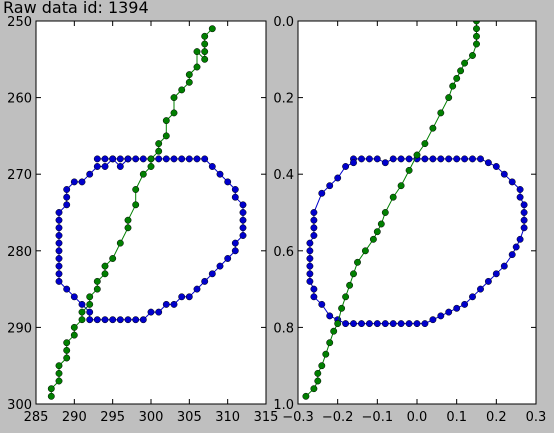  What do you see at coordinates (283, 175) in the screenshot?
I see `y-tick-label: 0.4` at bounding box center [283, 175].